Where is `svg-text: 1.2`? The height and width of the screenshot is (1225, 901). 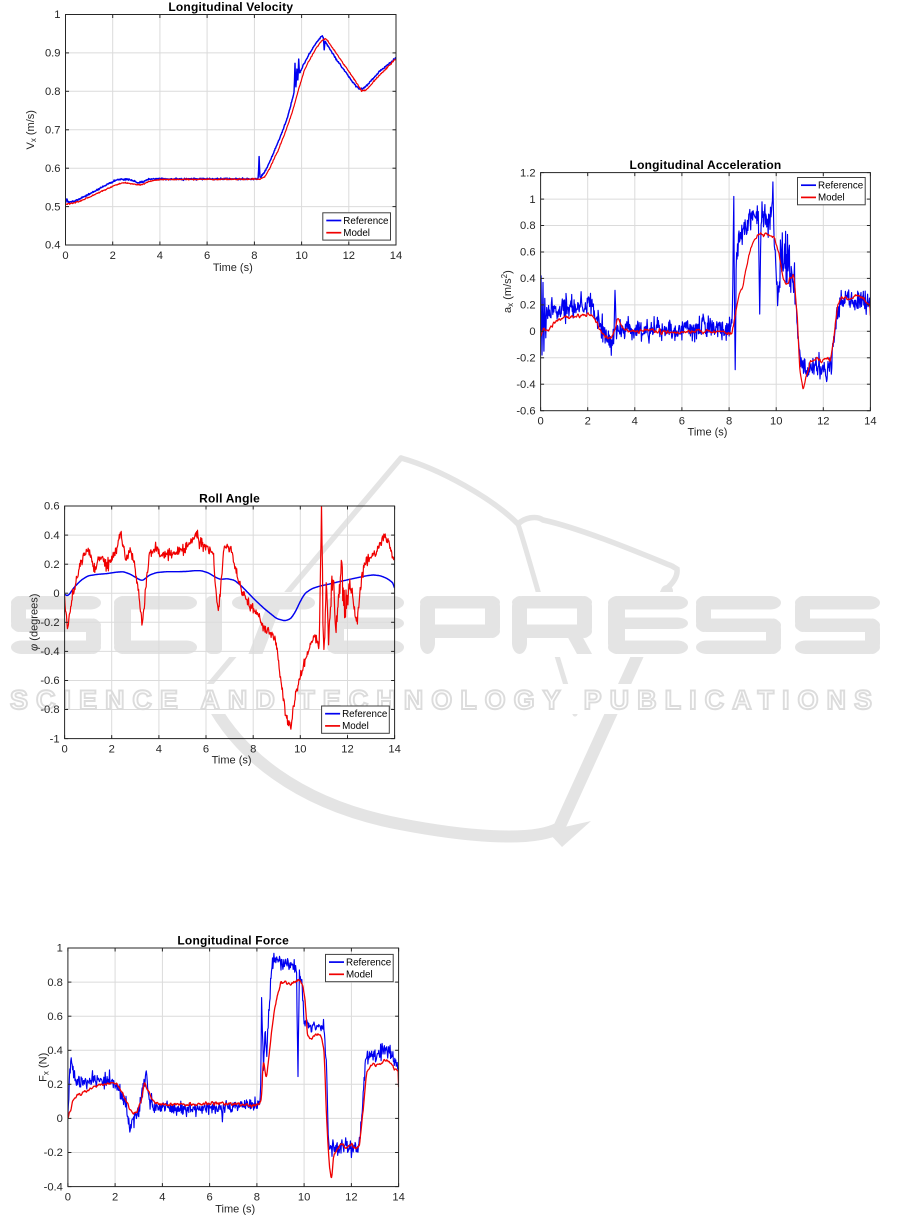
svg-text: 1.2 is located at coordinates (528, 173).